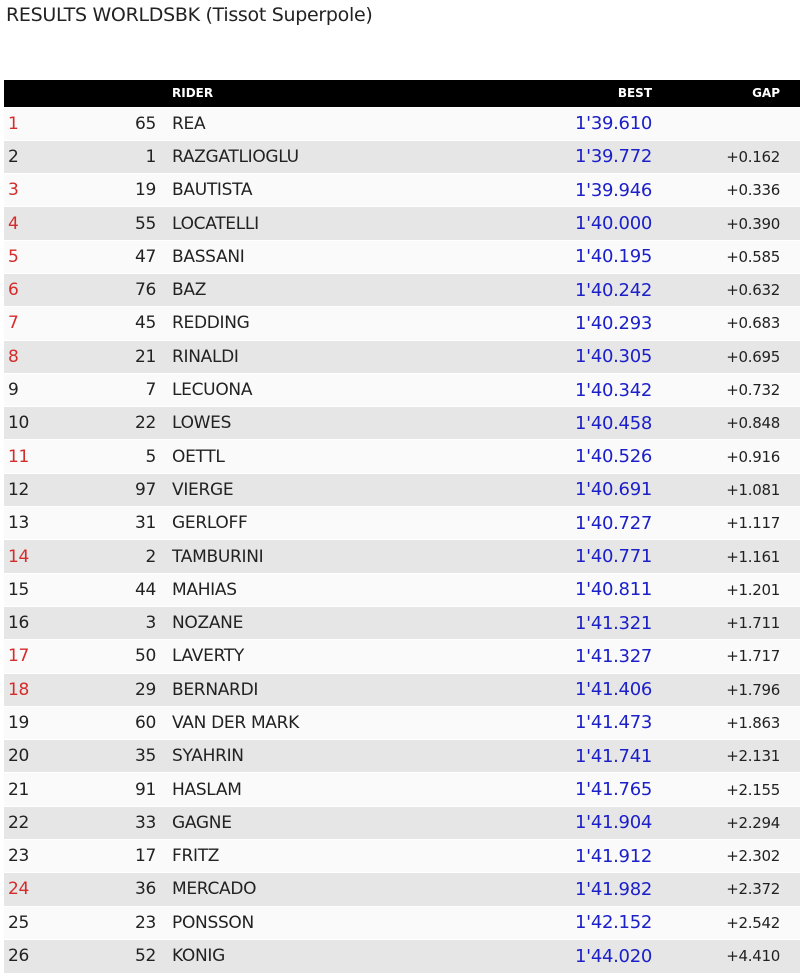 The height and width of the screenshot is (975, 800). I want to click on best-time: 1'40.811, so click(562, 589).